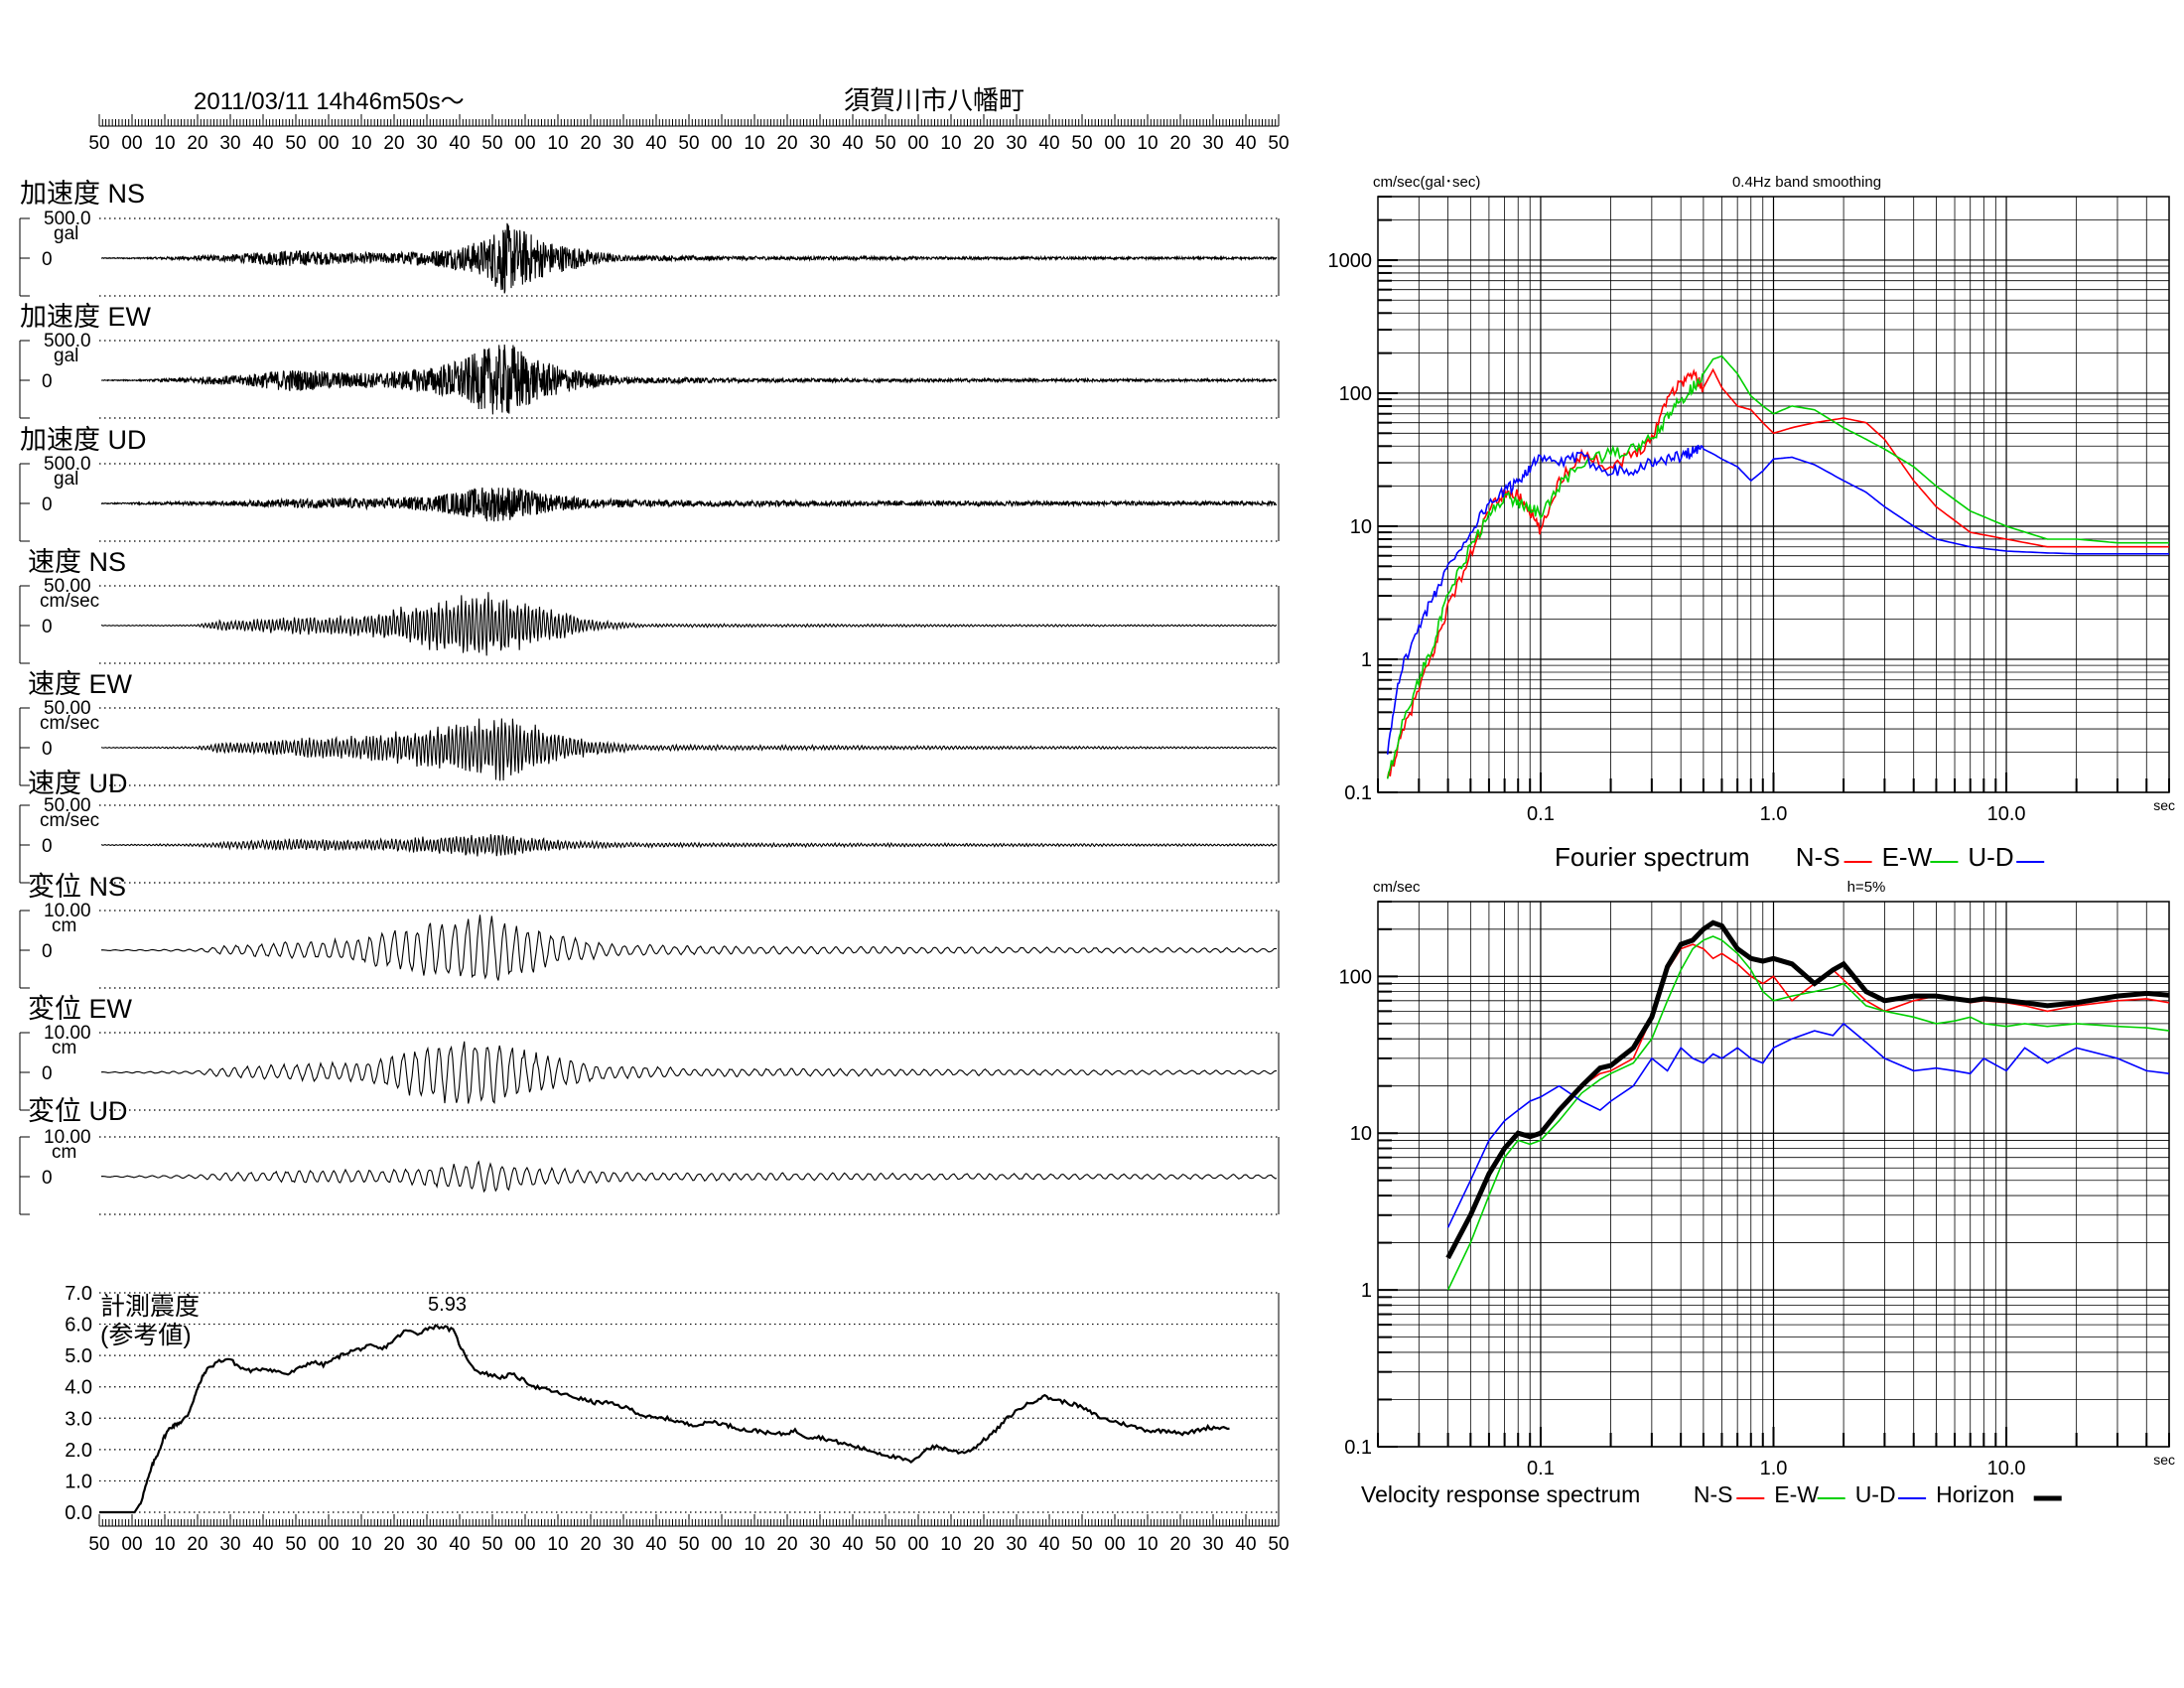 The width and height of the screenshot is (2184, 1688). I want to click on spectrum-y-tick-label: 100, so click(1355, 977).